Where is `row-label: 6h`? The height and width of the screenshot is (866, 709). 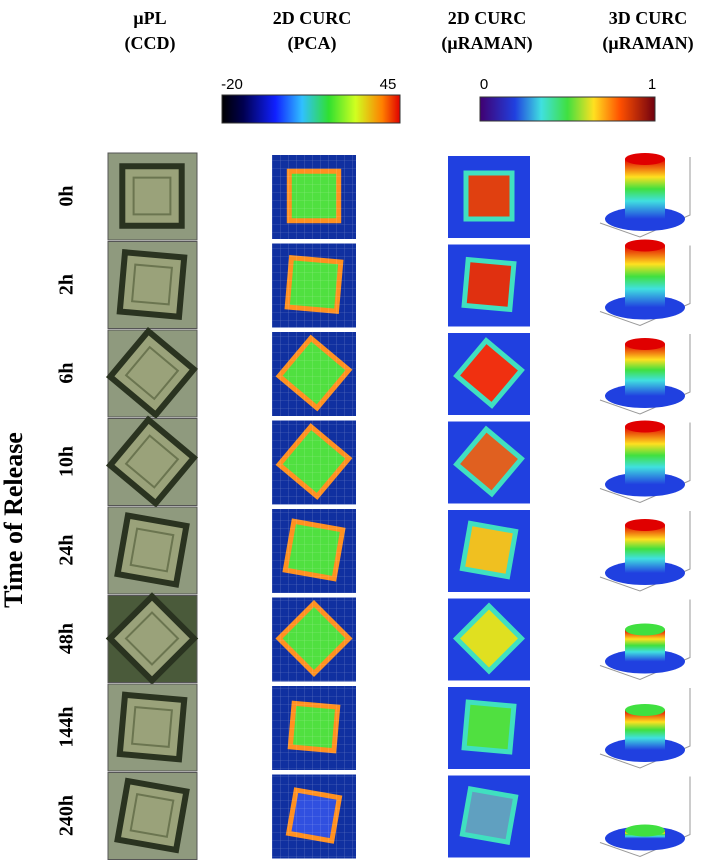 row-label: 6h is located at coordinates (67, 372).